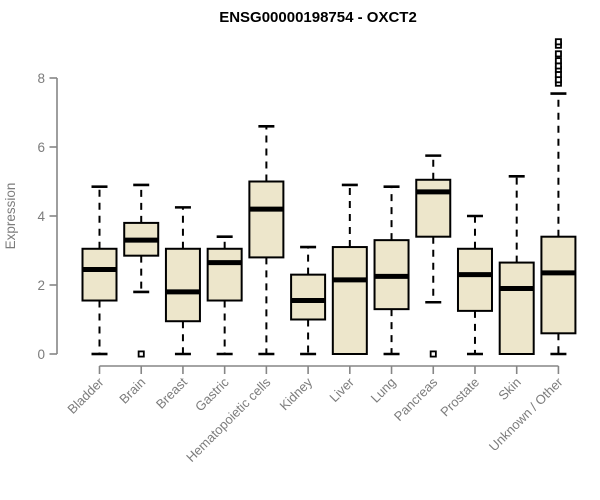  I want to click on x-tick-label: Bladder, so click(85, 395).